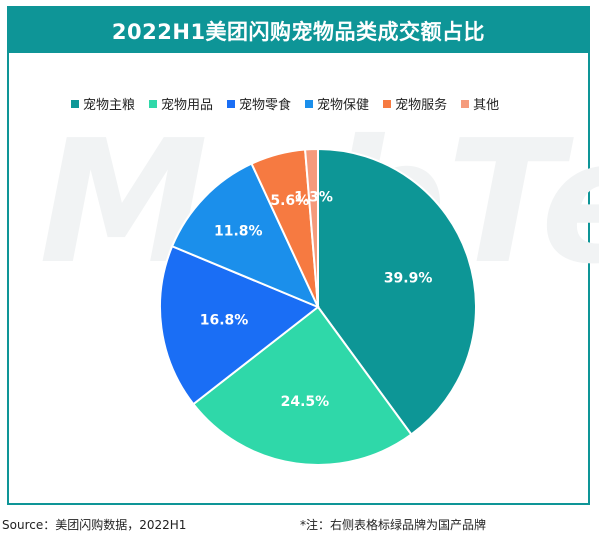 Image resolution: width=600 pixels, height=540 pixels. I want to click on legend-label: 宠物主粮, so click(109, 105).